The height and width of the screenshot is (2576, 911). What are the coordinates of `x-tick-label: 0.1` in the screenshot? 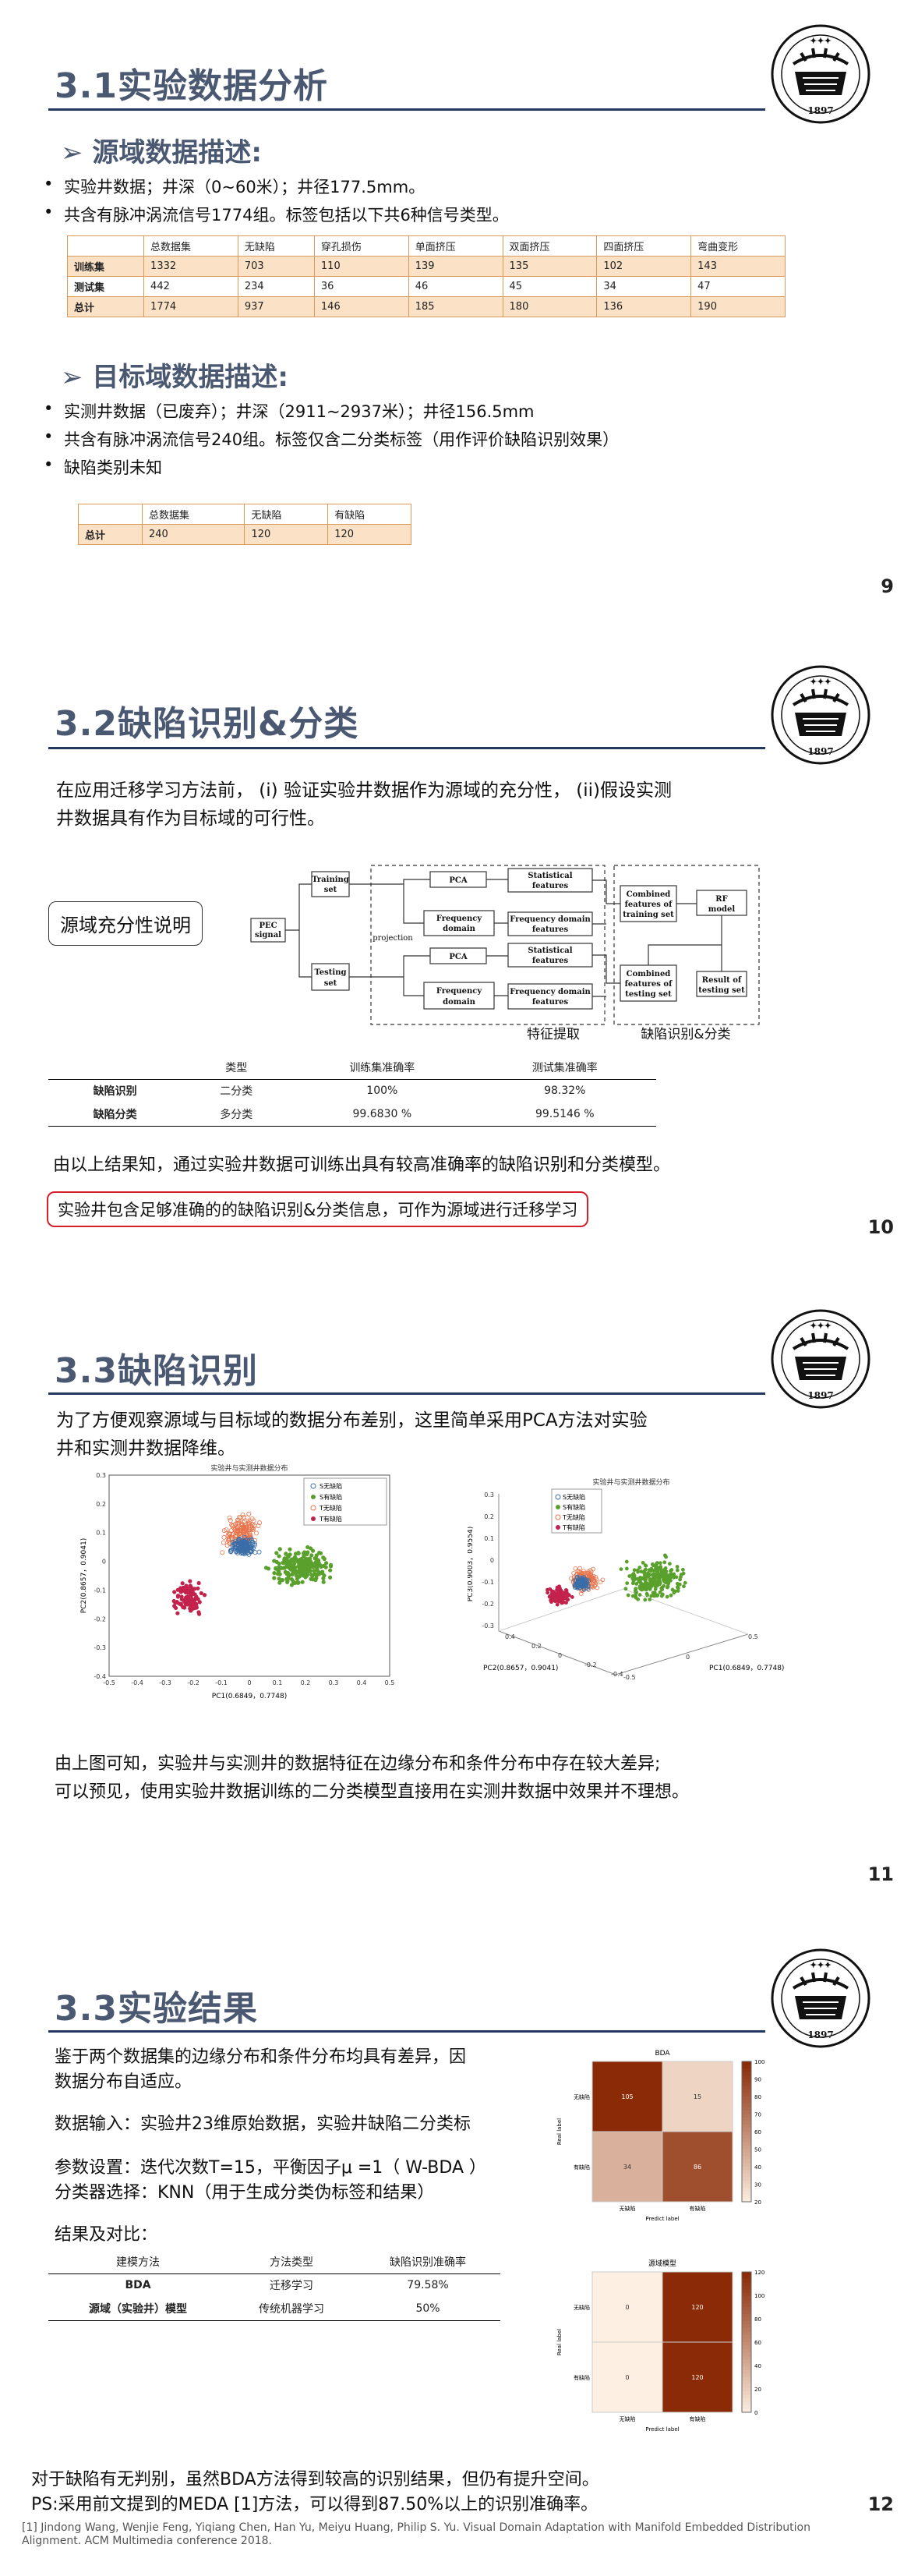 It's located at (278, 1682).